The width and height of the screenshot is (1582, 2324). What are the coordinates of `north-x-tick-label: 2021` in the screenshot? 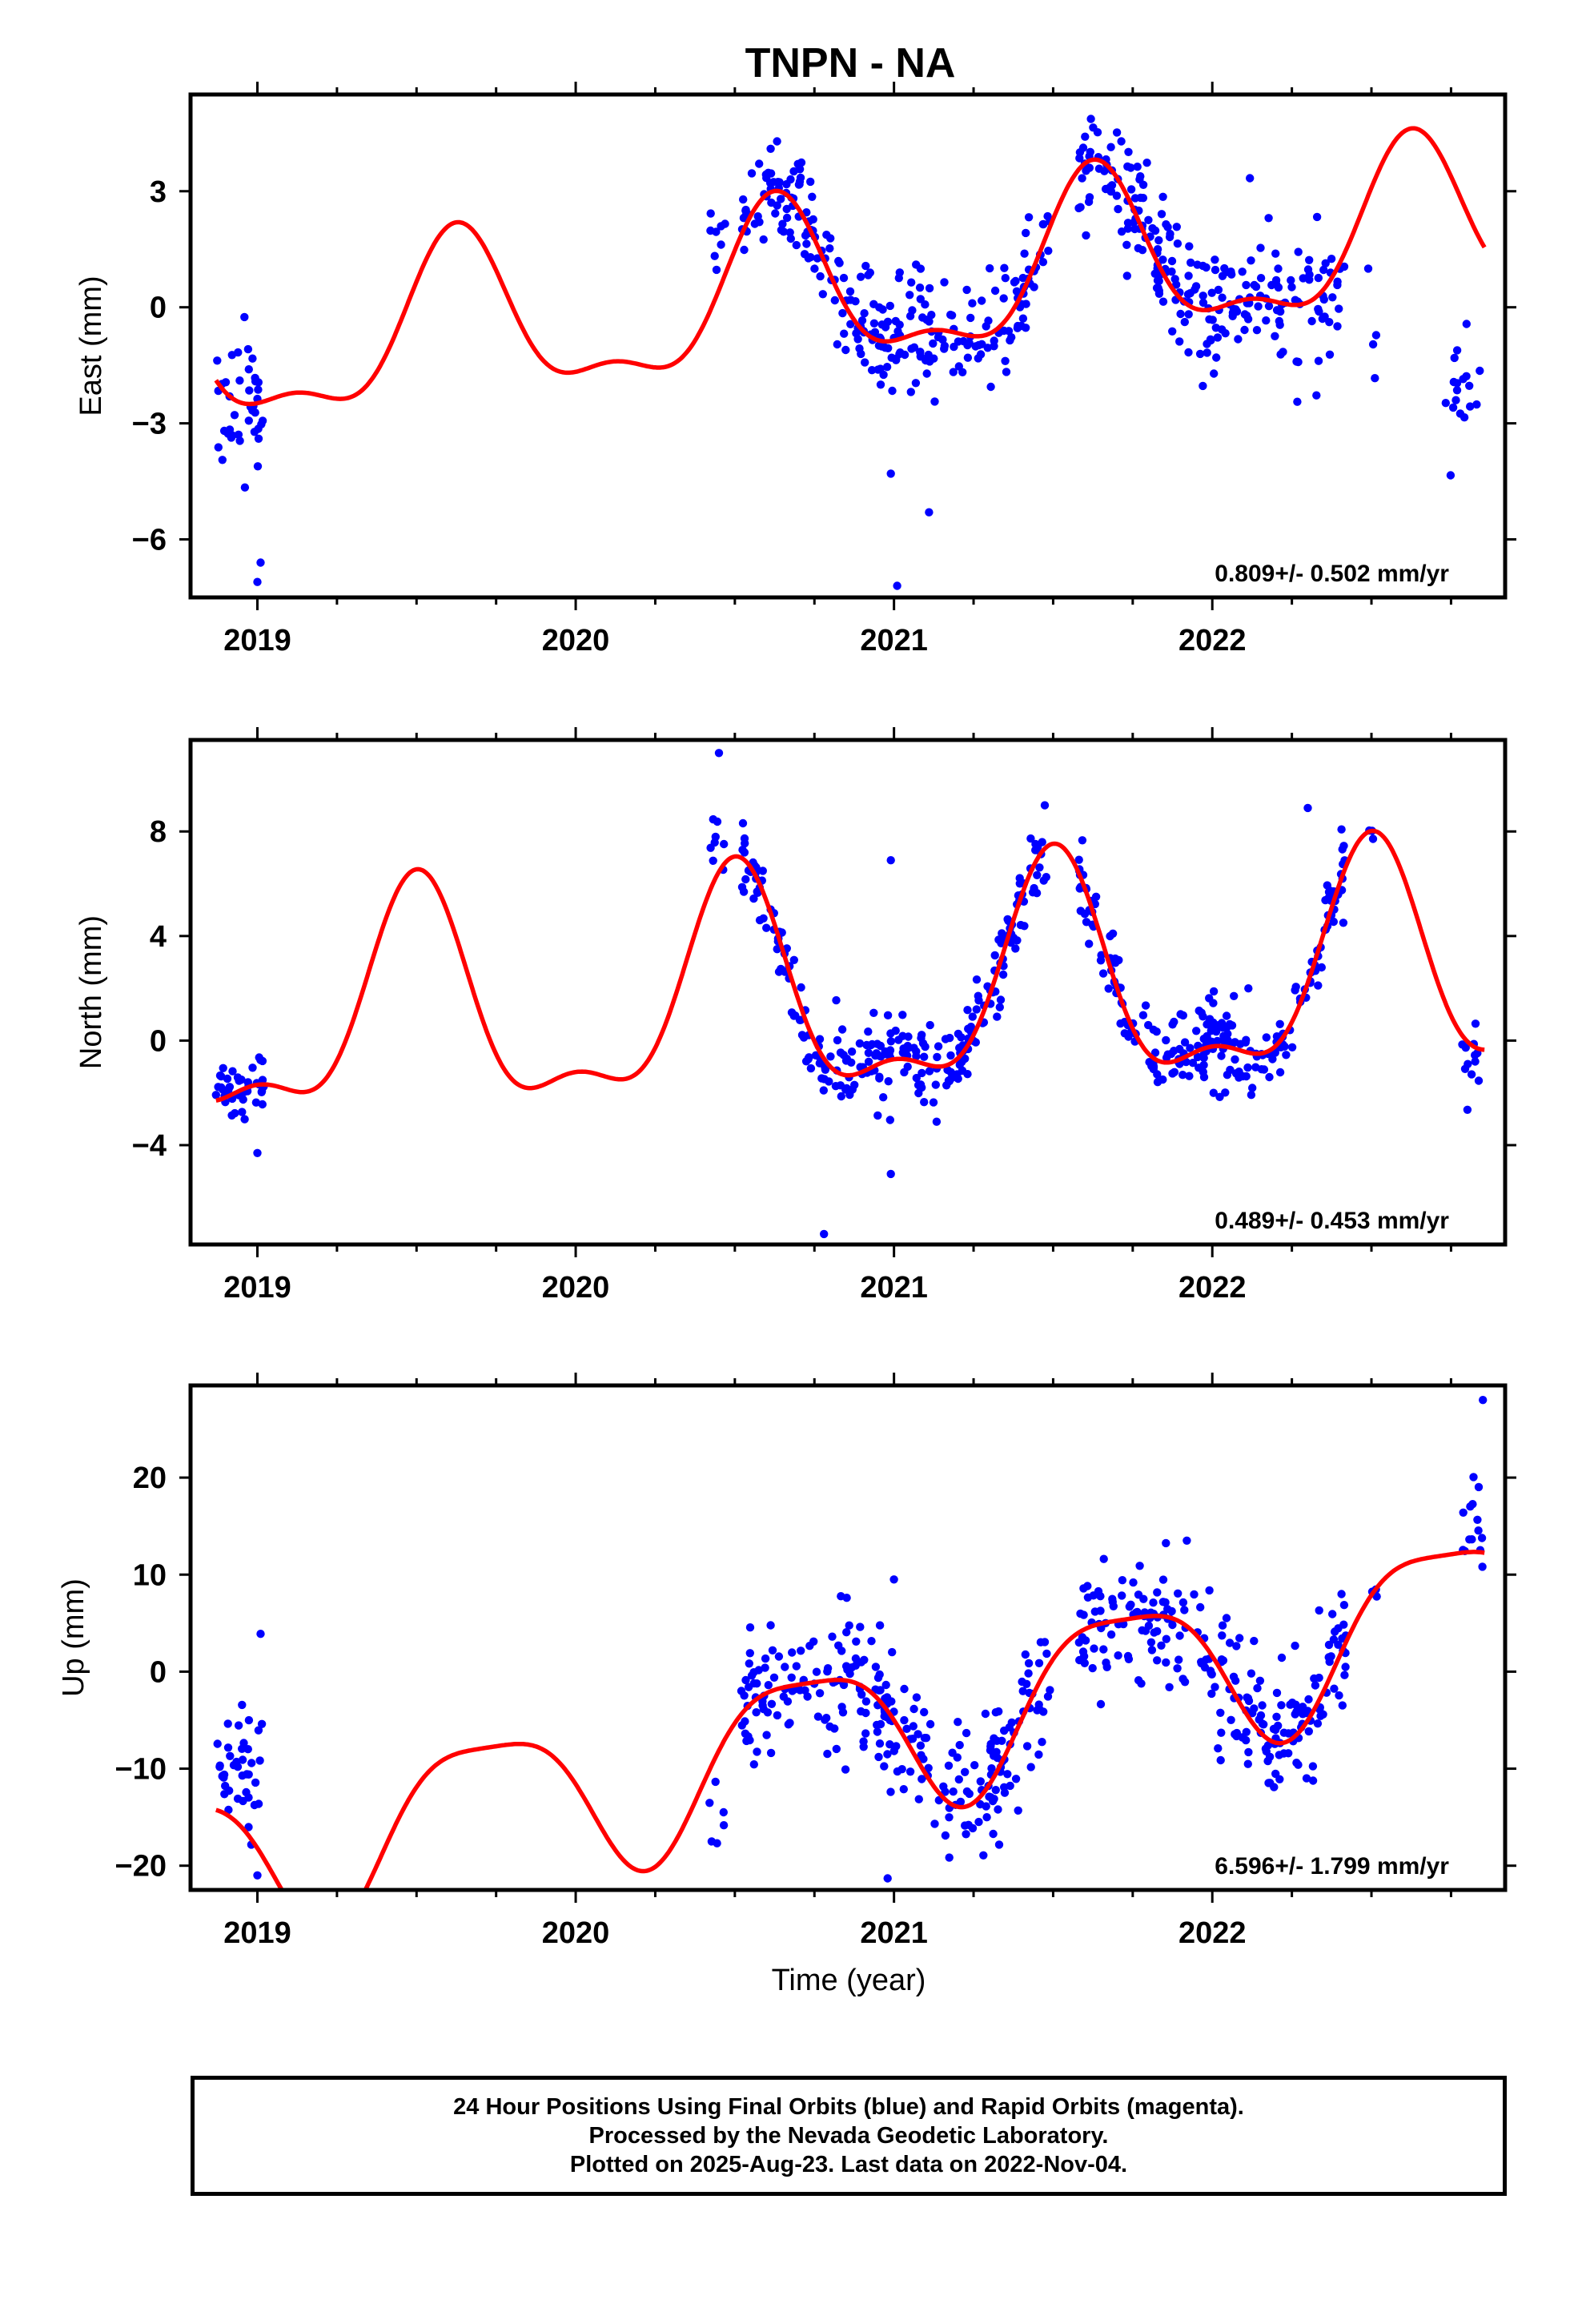 It's located at (894, 1288).